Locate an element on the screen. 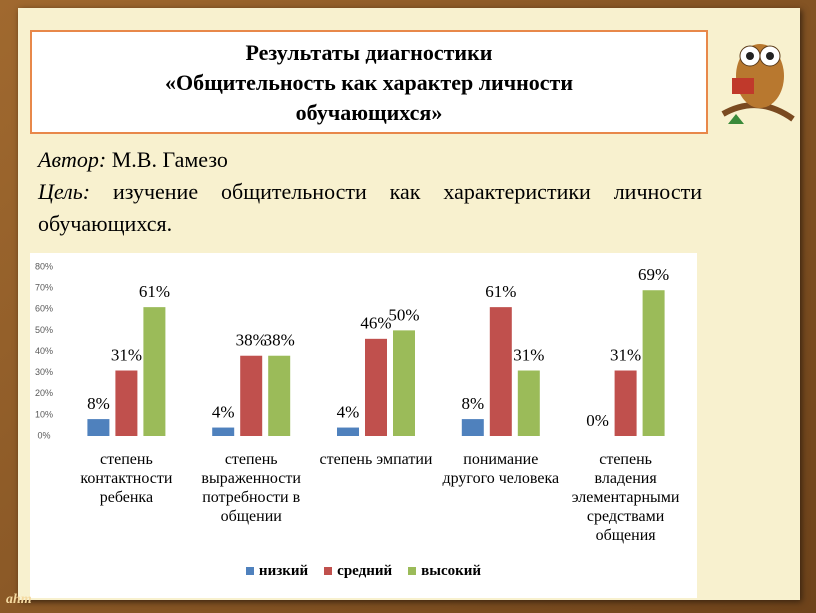 The height and width of the screenshot is (613, 816). value-label: 0% is located at coordinates (597, 420).